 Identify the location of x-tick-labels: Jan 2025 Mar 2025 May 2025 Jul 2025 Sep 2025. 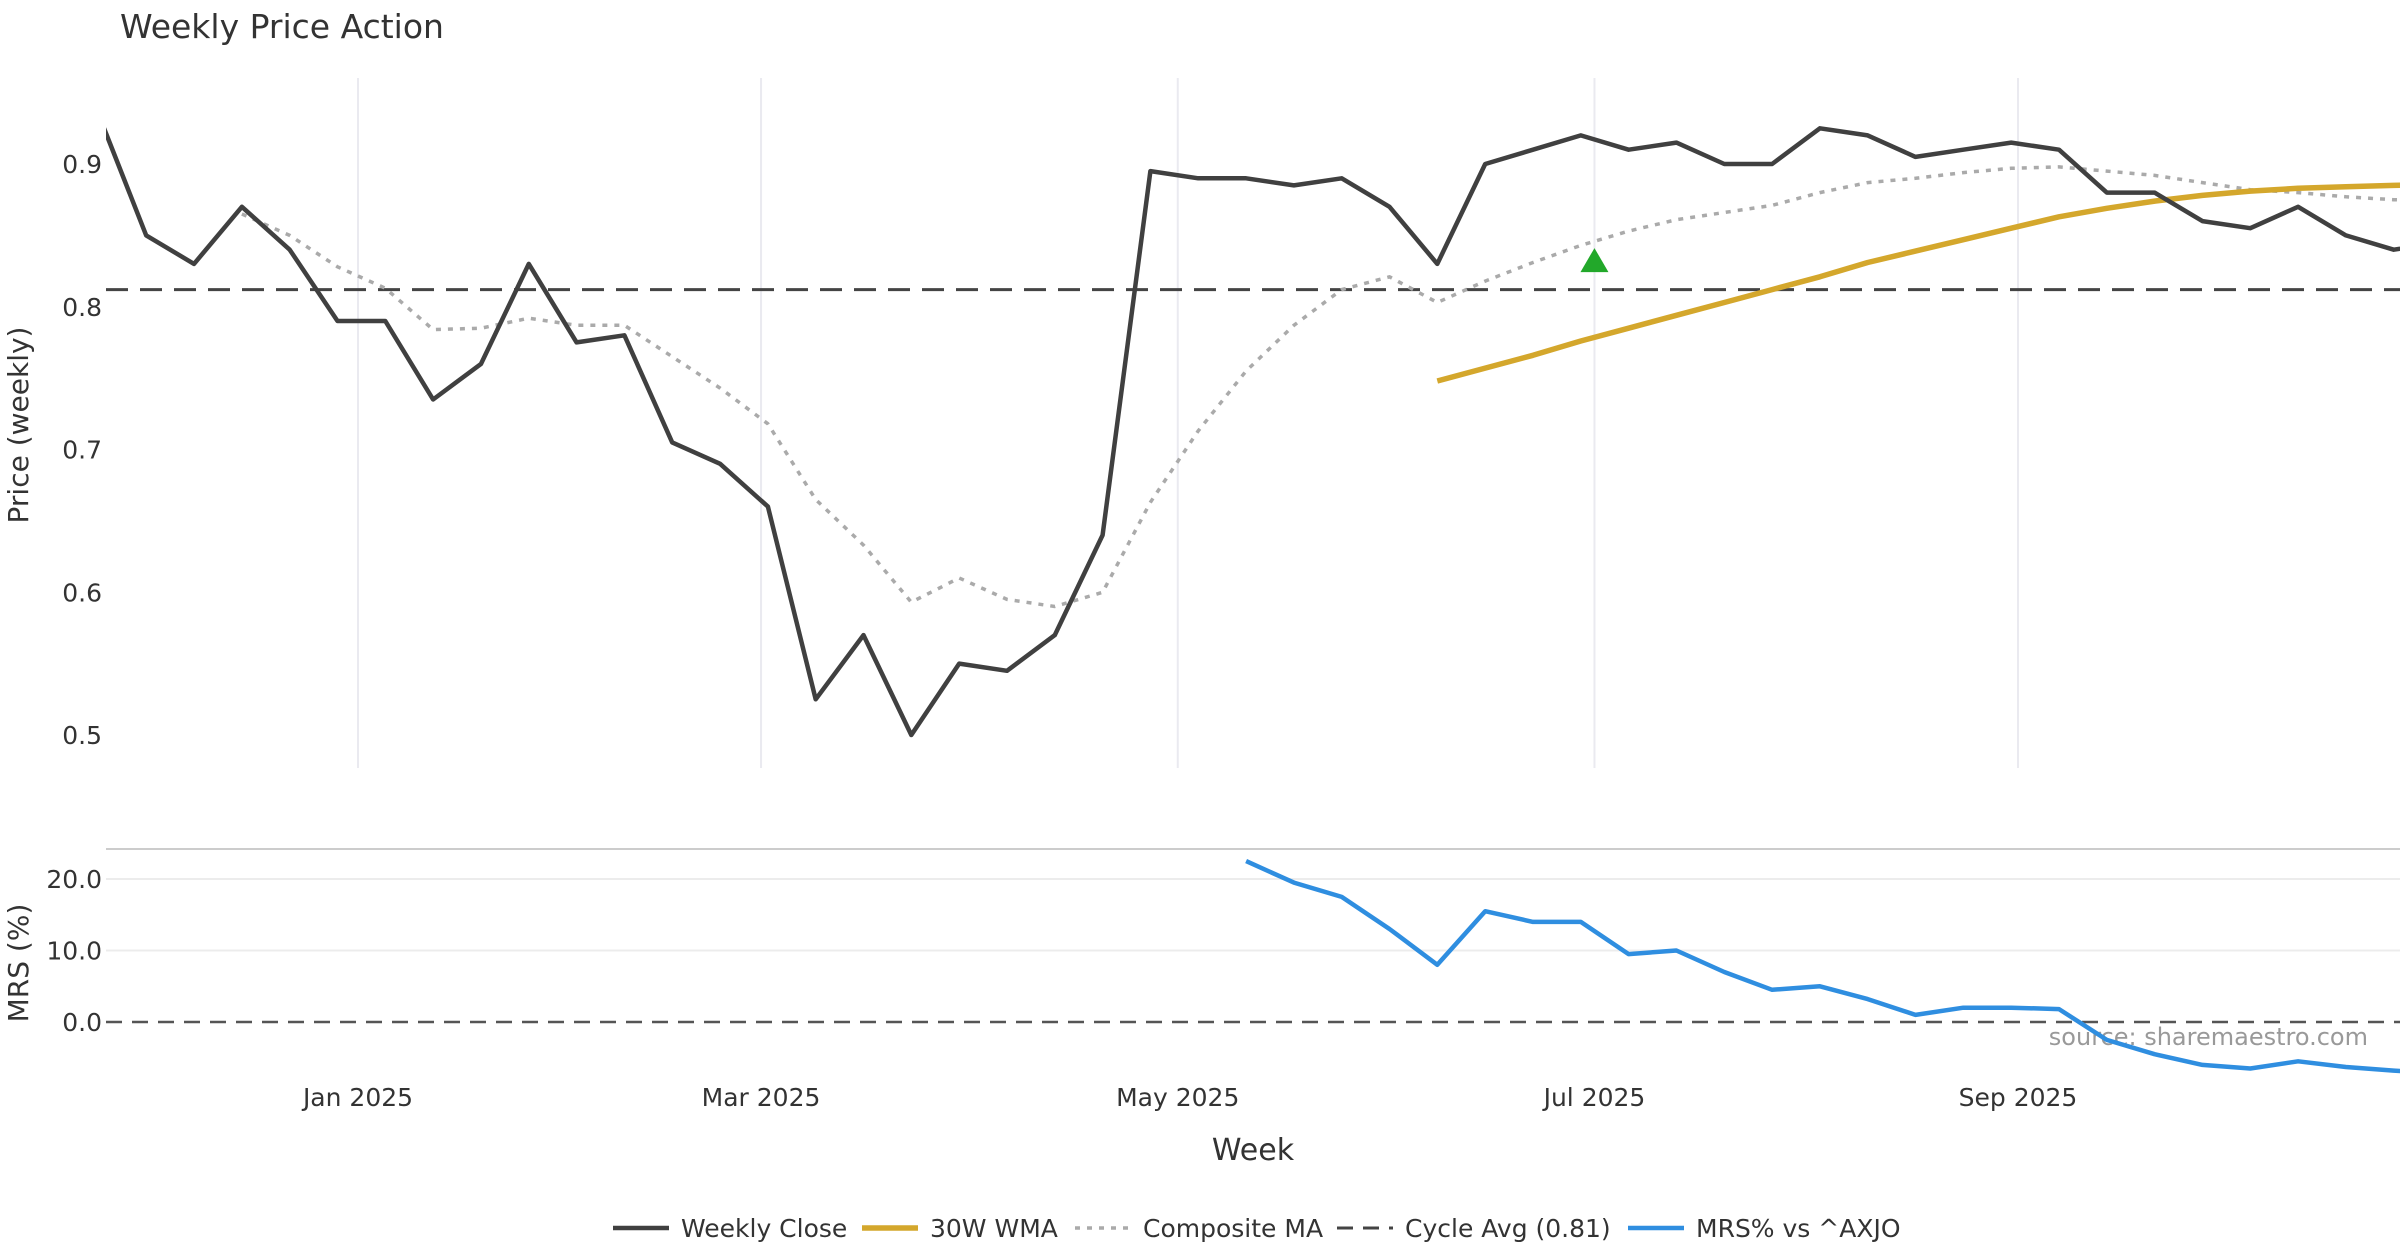
(1189, 1097).